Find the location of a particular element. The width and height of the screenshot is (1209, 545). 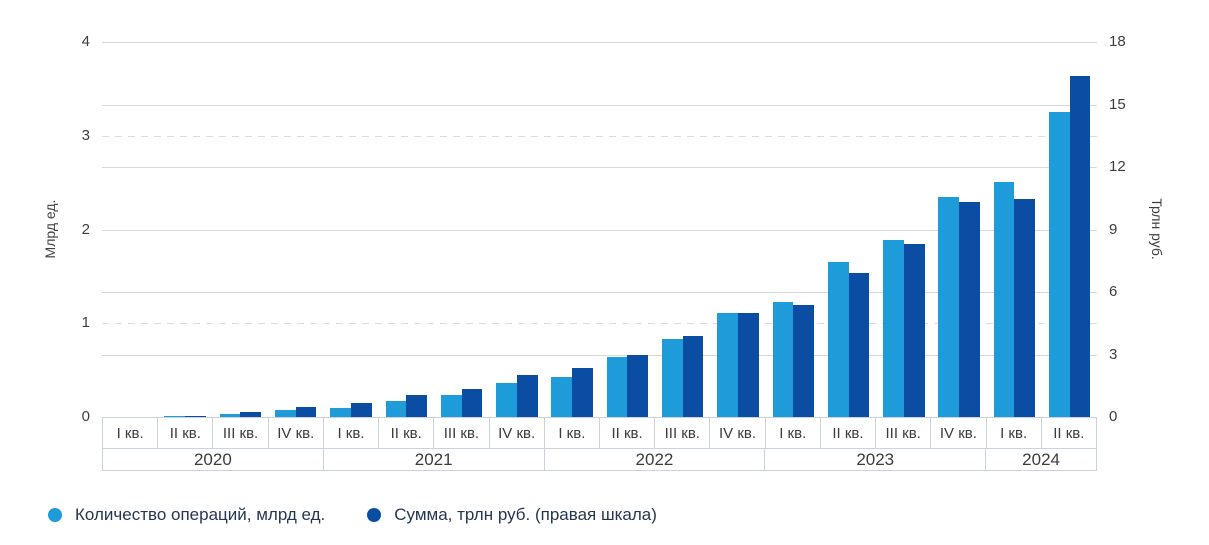

bar-count-q16 is located at coordinates (949, 306).